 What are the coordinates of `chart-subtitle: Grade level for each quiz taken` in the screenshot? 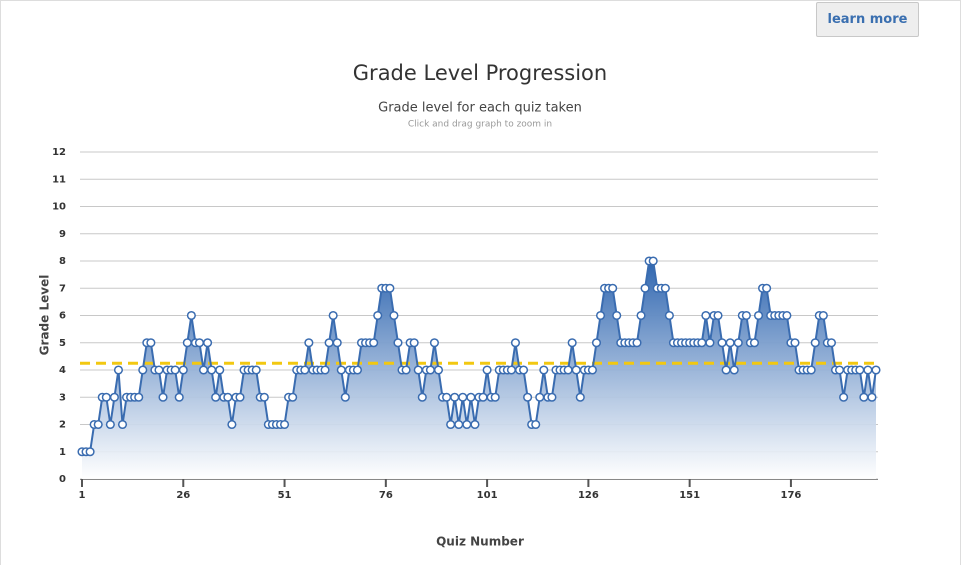 It's located at (480, 108).